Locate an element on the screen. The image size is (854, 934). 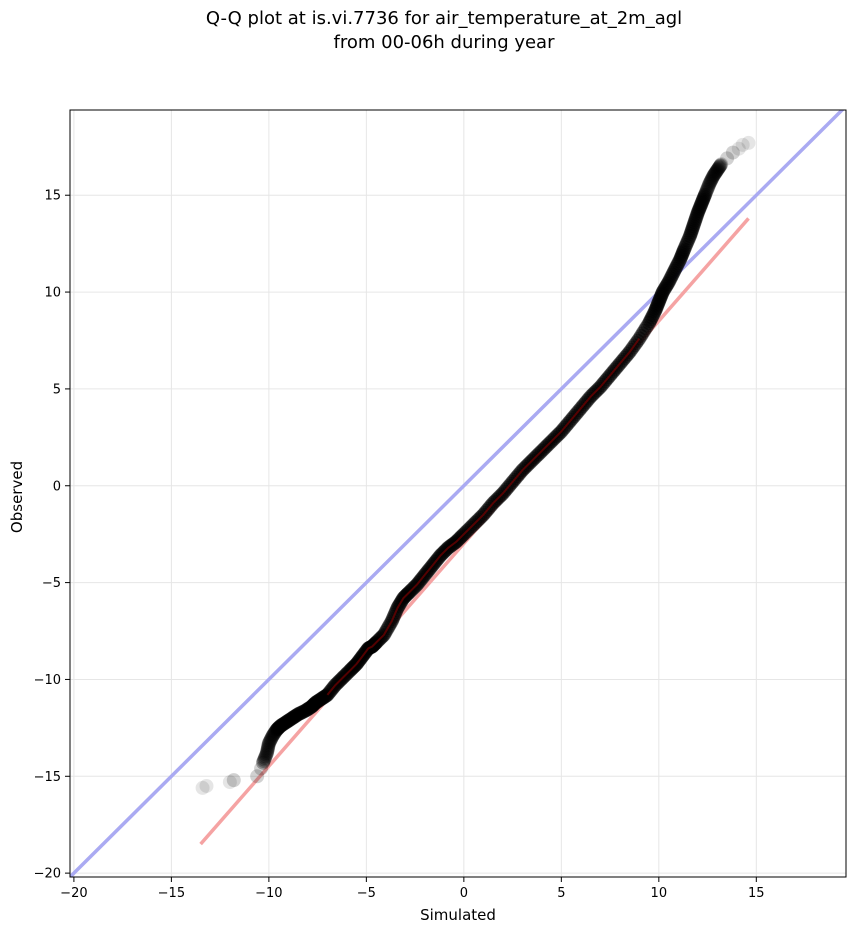
x-axis-ticks: −20 −15 −10 −5 0 5 10 15 is located at coordinates (412, 889).